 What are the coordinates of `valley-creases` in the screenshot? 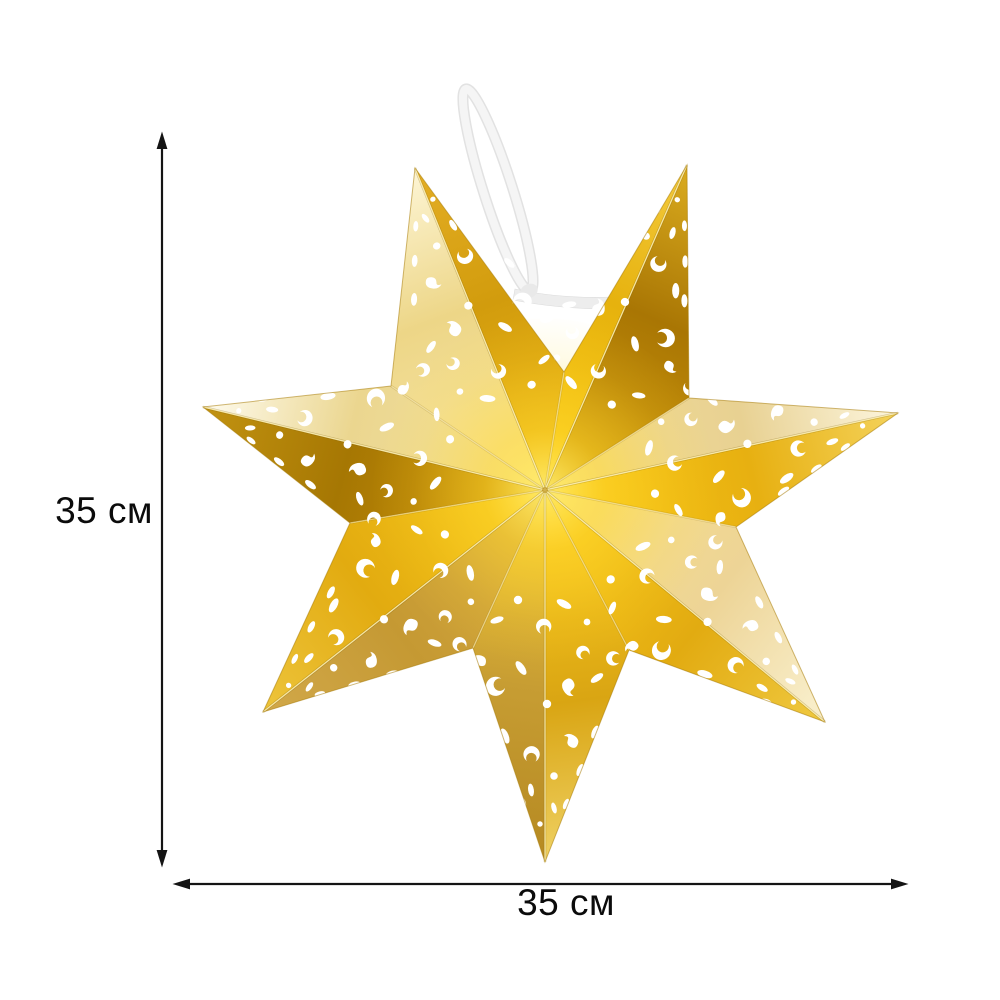 It's located at (543, 511).